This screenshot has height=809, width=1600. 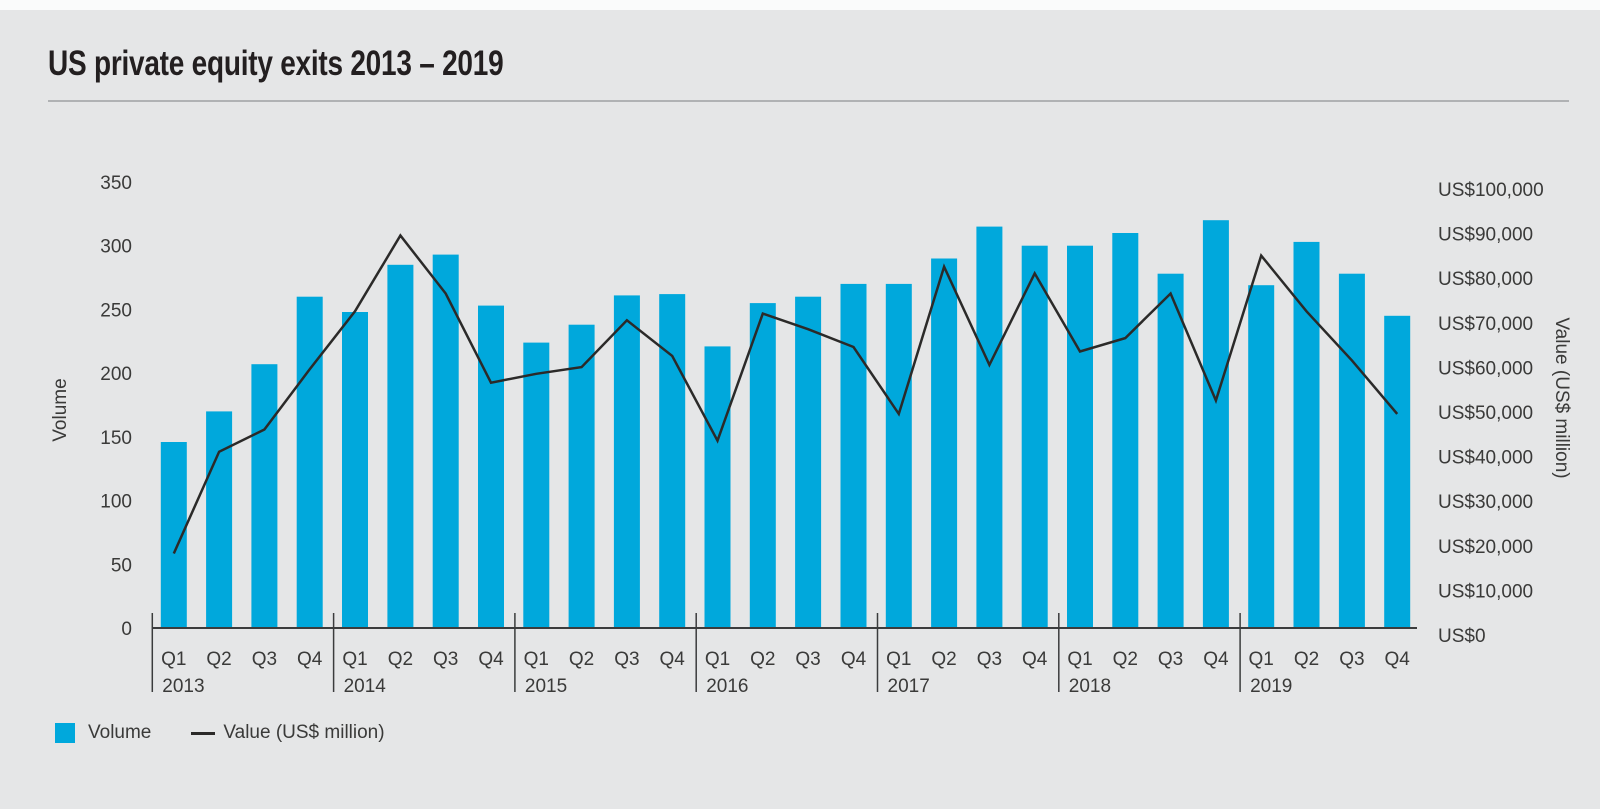 I want to click on volume-bar-2014-Q3, so click(x=445, y=441).